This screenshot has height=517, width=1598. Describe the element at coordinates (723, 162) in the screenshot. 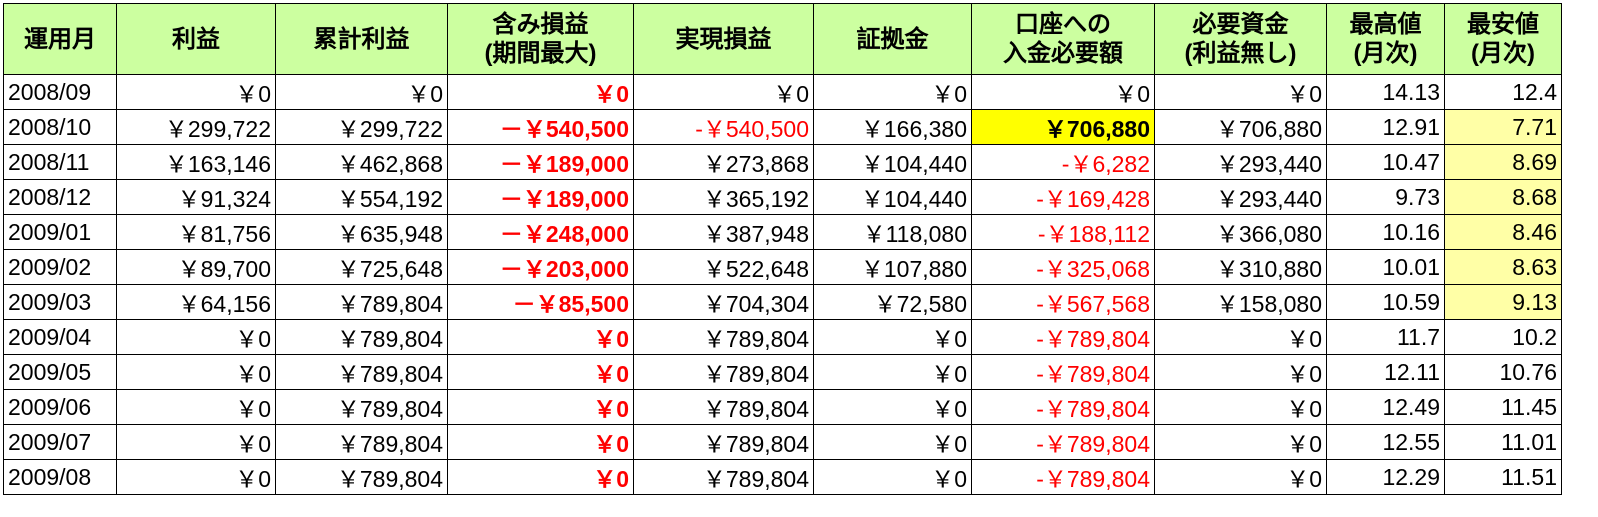

I see `cell-realized-pl: ￥273,868` at that location.